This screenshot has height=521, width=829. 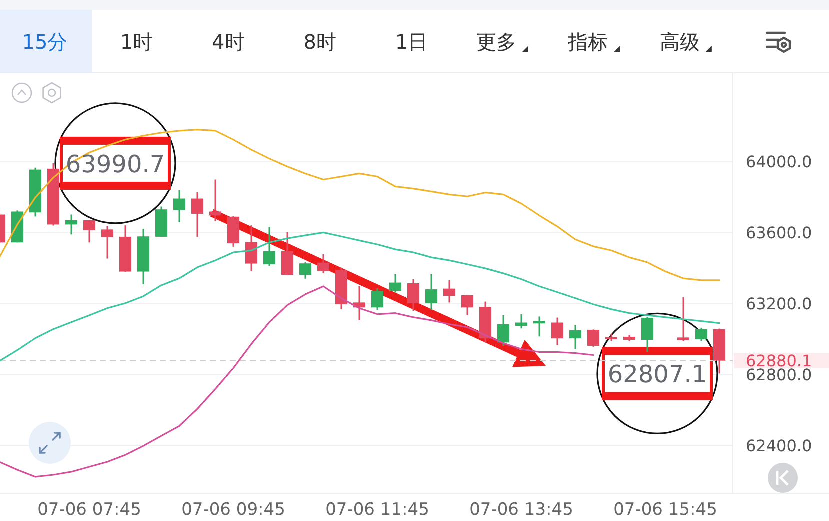 What do you see at coordinates (137, 42) in the screenshot?
I see `text: 1时` at bounding box center [137, 42].